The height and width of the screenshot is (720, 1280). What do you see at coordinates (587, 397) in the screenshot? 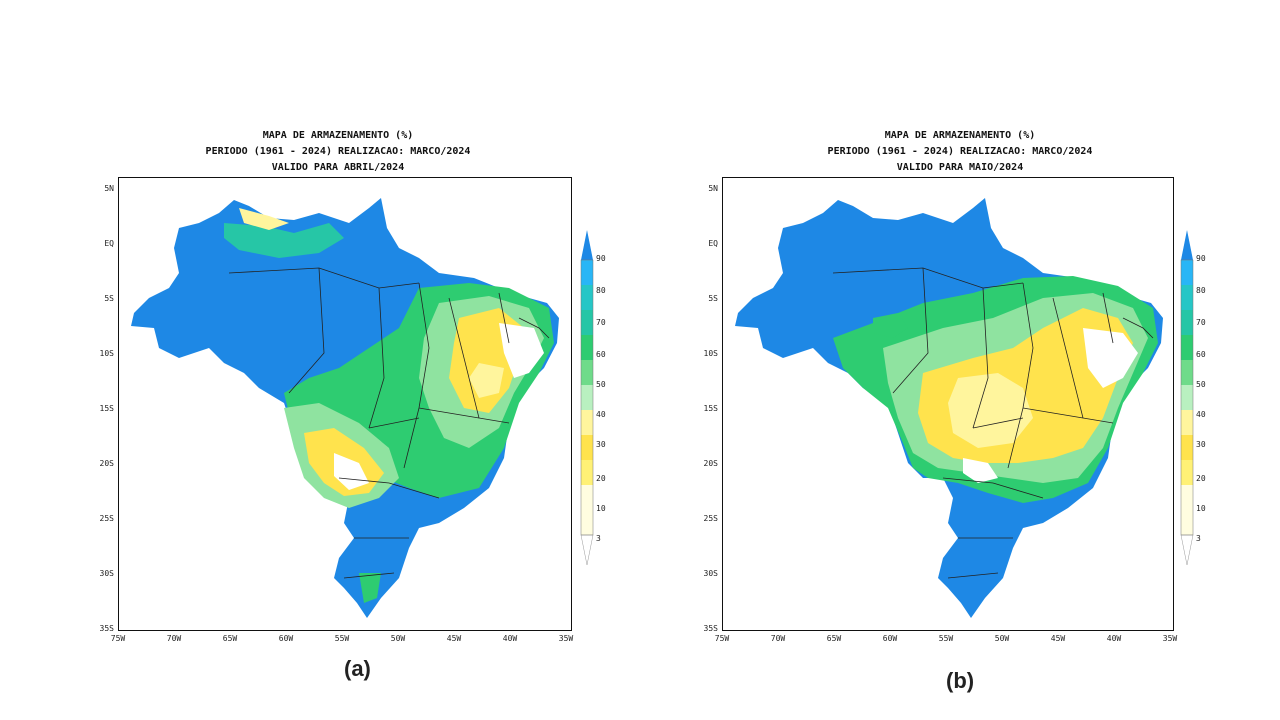
I see `colorbar-a` at bounding box center [587, 397].